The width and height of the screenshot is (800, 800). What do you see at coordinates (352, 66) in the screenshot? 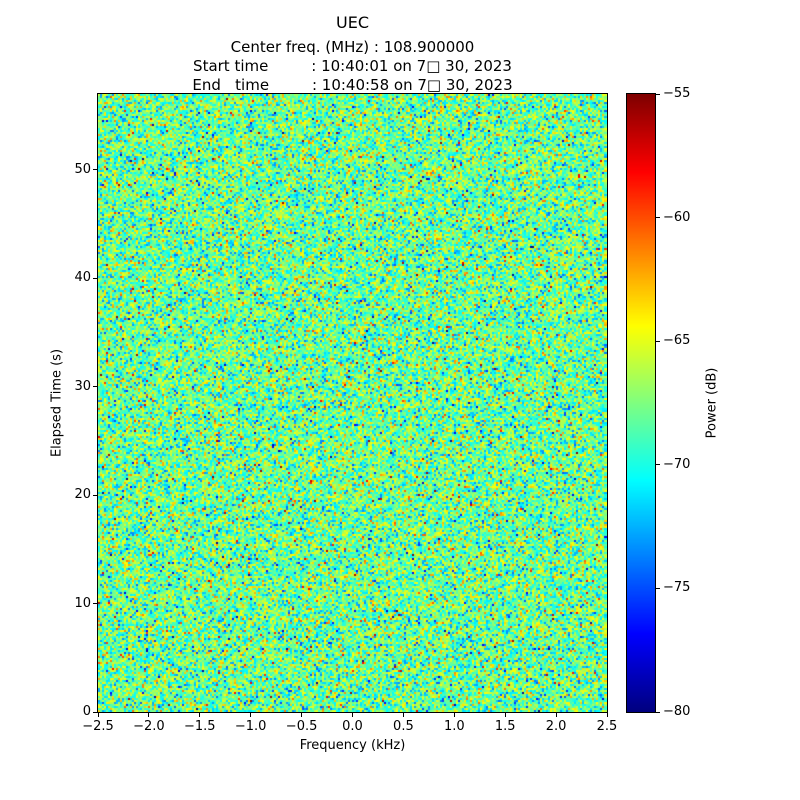
I see `subtitle-start-time: Start time : 10:40:01 on 7□ 30, 2023` at bounding box center [352, 66].